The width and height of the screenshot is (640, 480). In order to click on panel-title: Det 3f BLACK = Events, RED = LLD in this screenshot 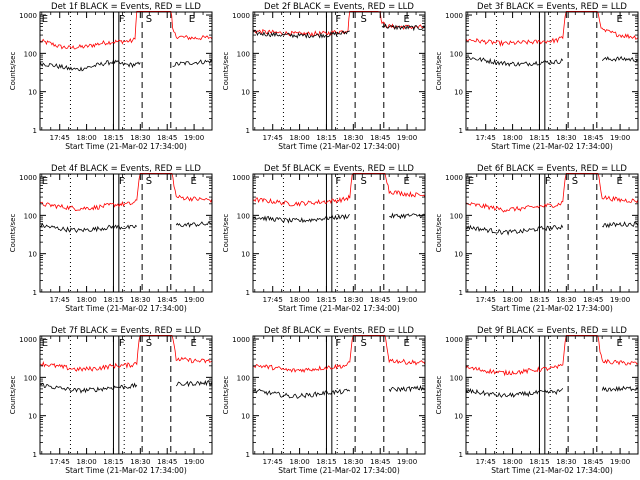, I will do `click(552, 7)`.